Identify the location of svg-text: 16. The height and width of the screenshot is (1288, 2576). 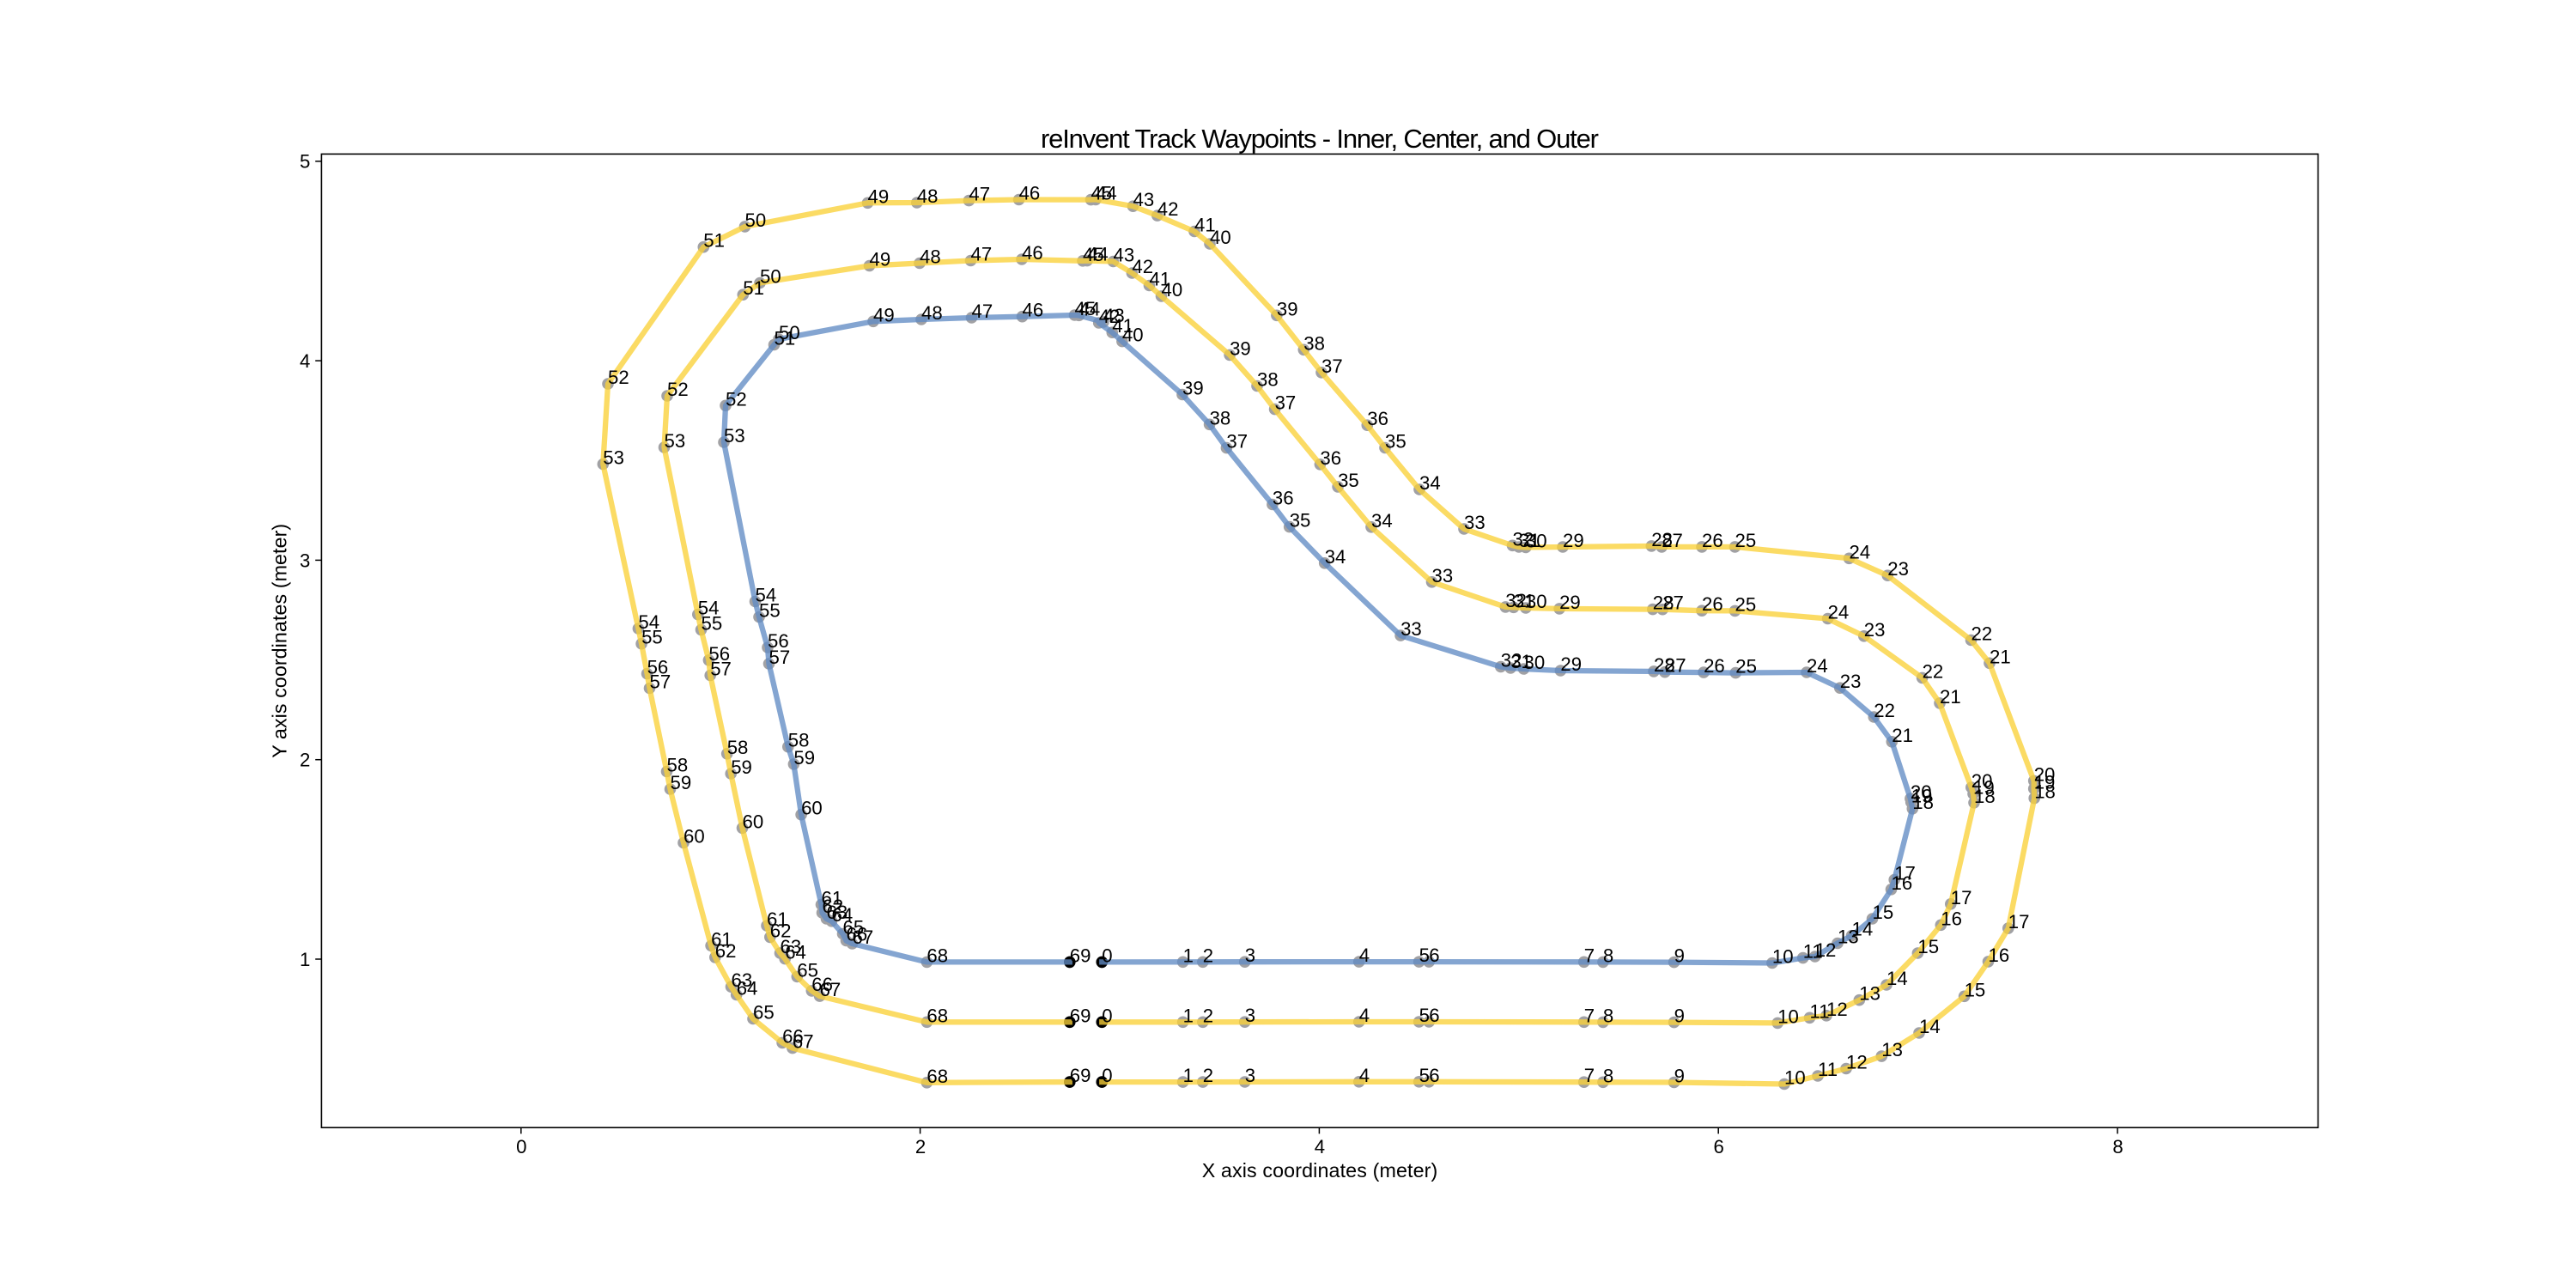
(1902, 883).